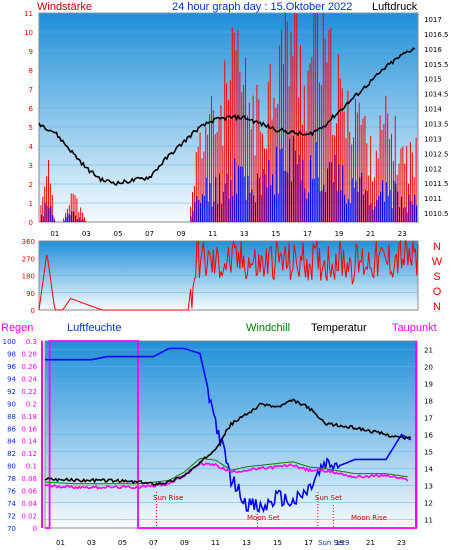 This screenshot has height=550, width=462. What do you see at coordinates (428, 419) in the screenshot?
I see `temperature-tick-label: 17` at bounding box center [428, 419].